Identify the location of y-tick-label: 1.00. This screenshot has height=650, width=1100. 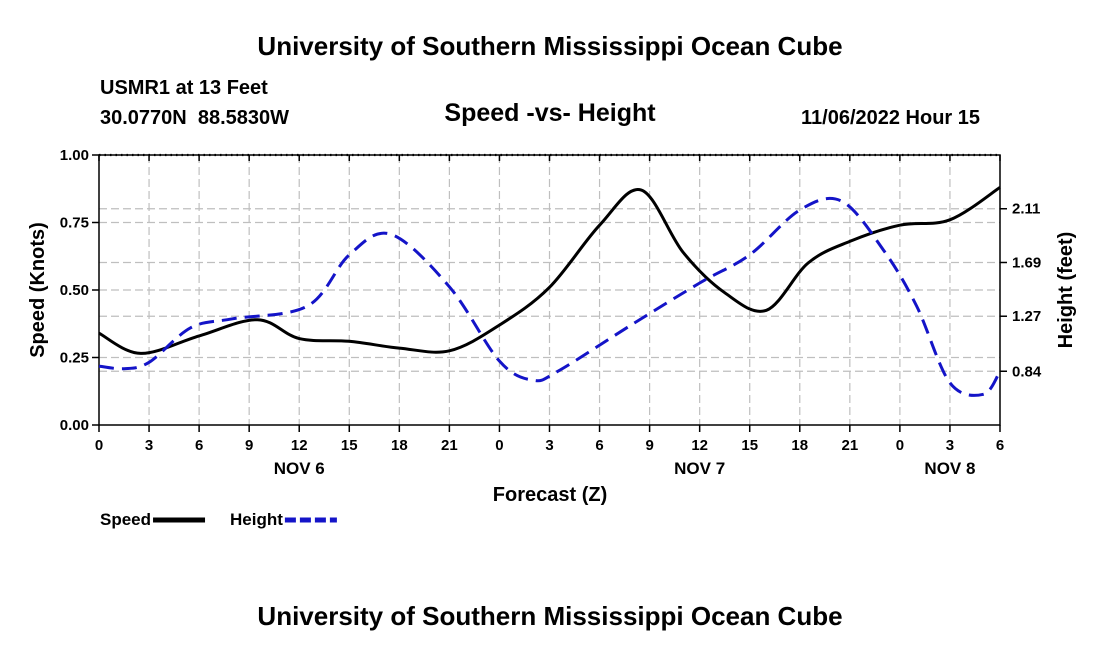
(74, 155).